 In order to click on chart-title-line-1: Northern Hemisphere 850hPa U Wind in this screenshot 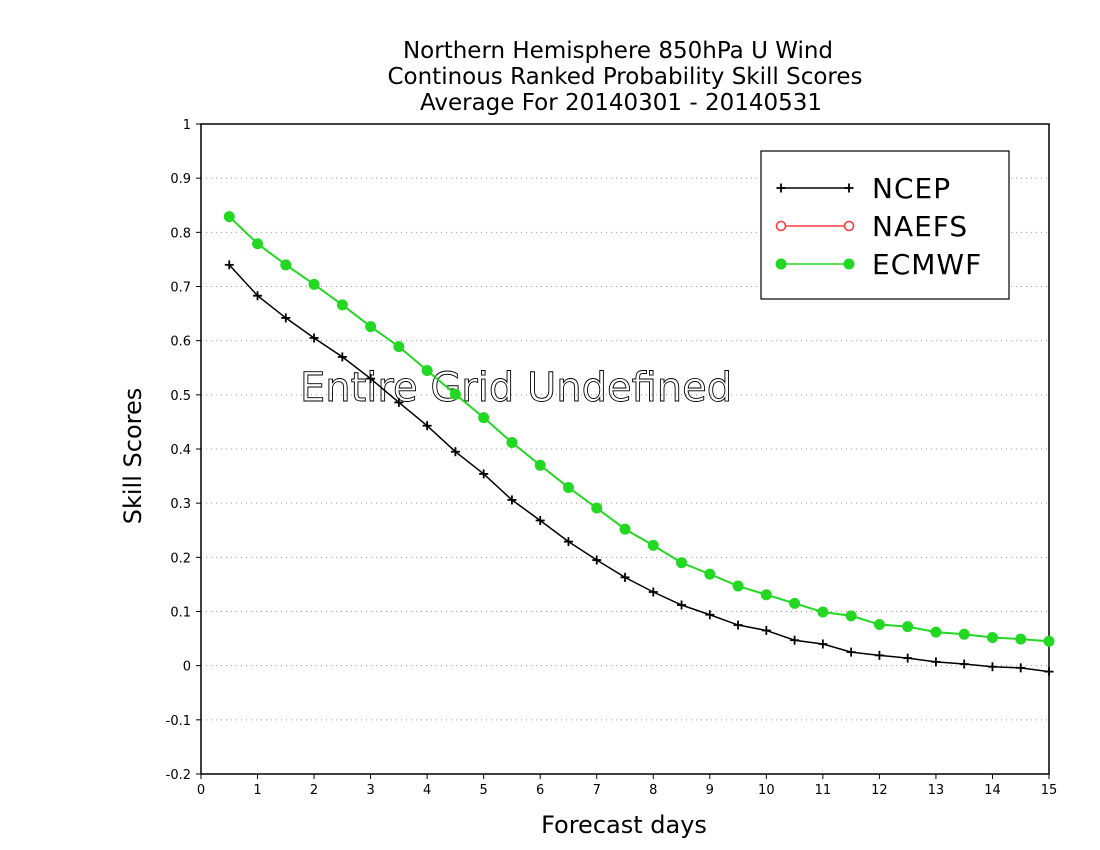, I will do `click(618, 51)`.